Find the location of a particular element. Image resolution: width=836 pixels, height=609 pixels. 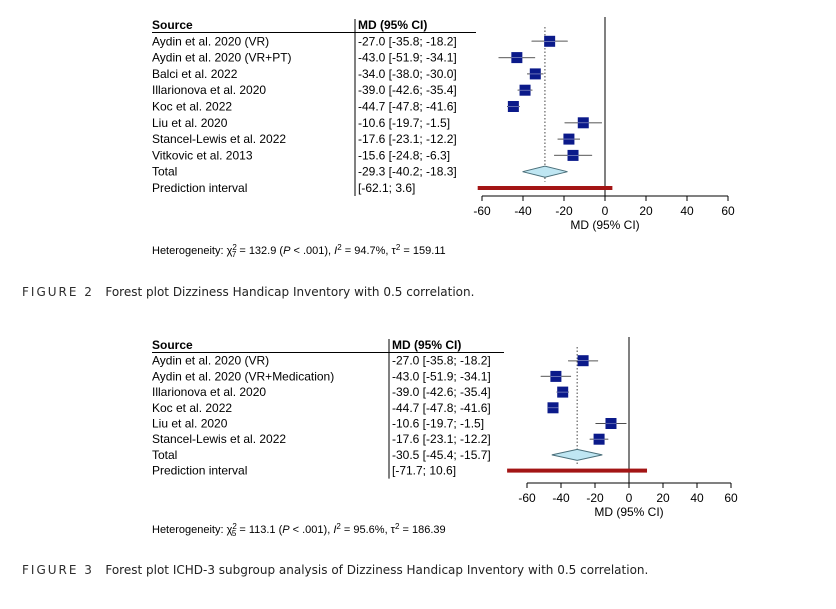

figure-2-study-source: Liu et al. 2020 is located at coordinates (190, 123).